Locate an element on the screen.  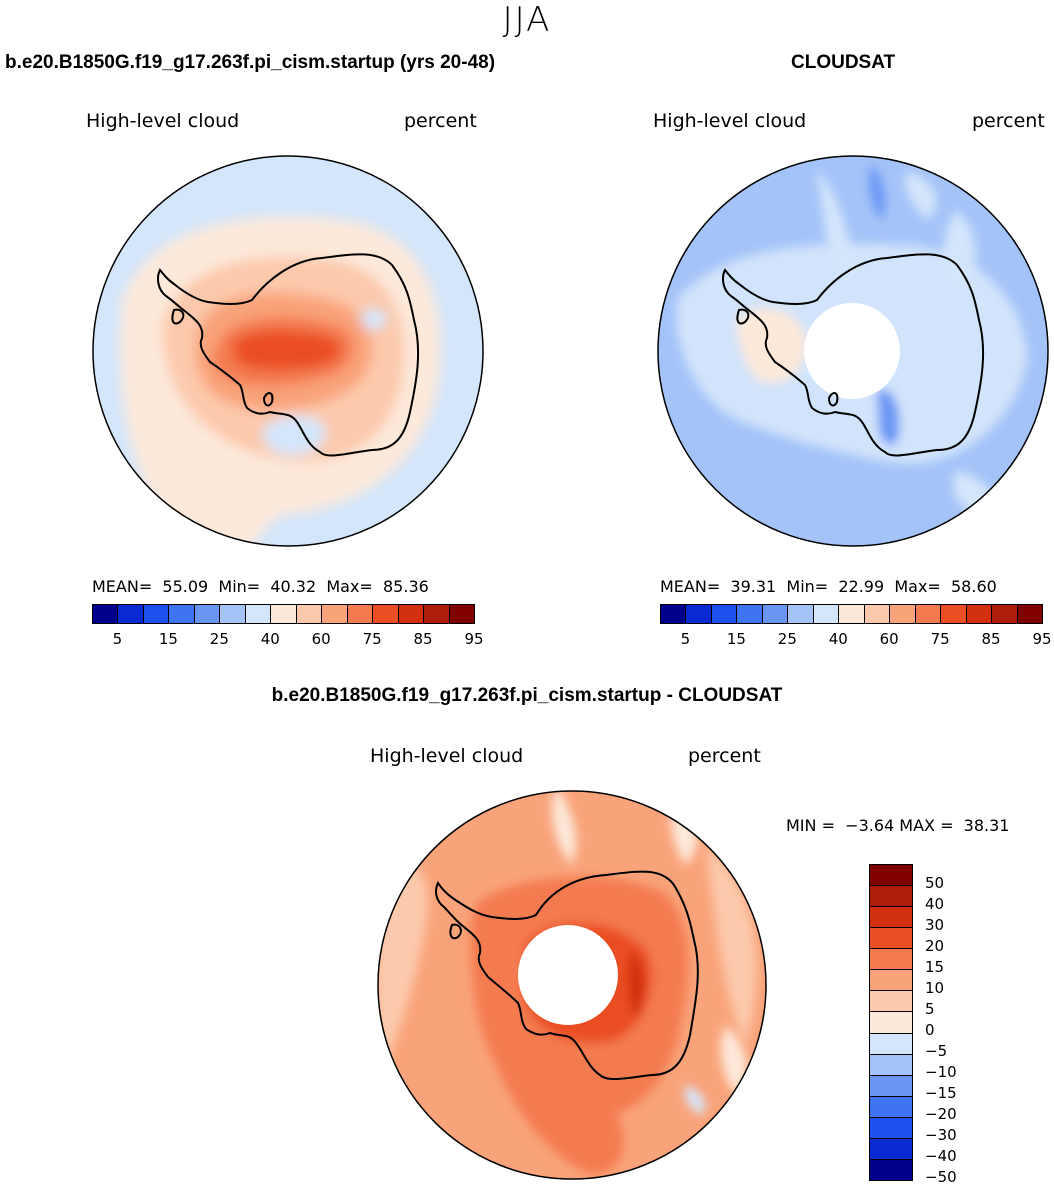
model-polar-map is located at coordinates (288, 351).